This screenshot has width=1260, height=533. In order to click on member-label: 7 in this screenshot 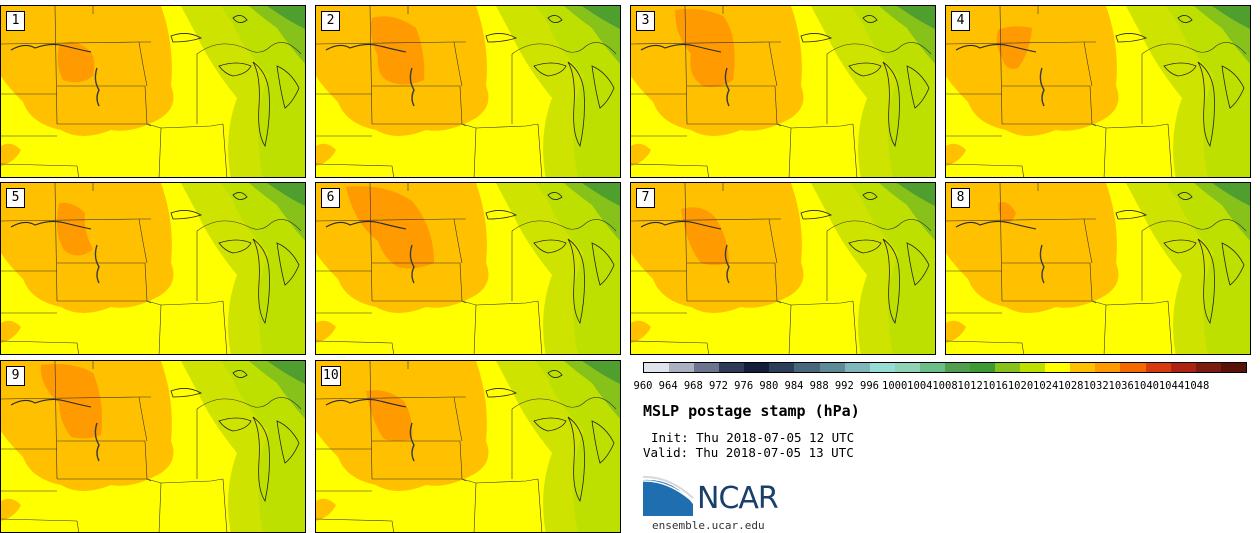, I will do `click(645, 198)`.